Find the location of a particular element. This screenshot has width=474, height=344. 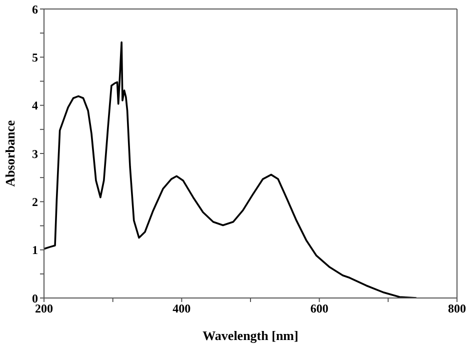

x-tick-label: 600 is located at coordinates (319, 309).